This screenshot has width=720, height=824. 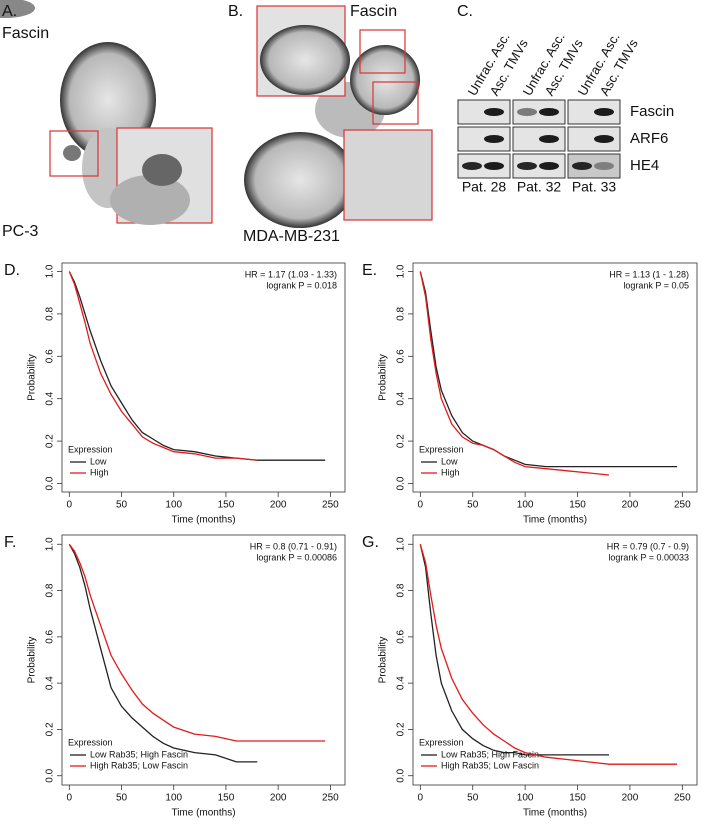 What do you see at coordinates (10, 542) in the screenshot?
I see `panel-letter: F.` at bounding box center [10, 542].